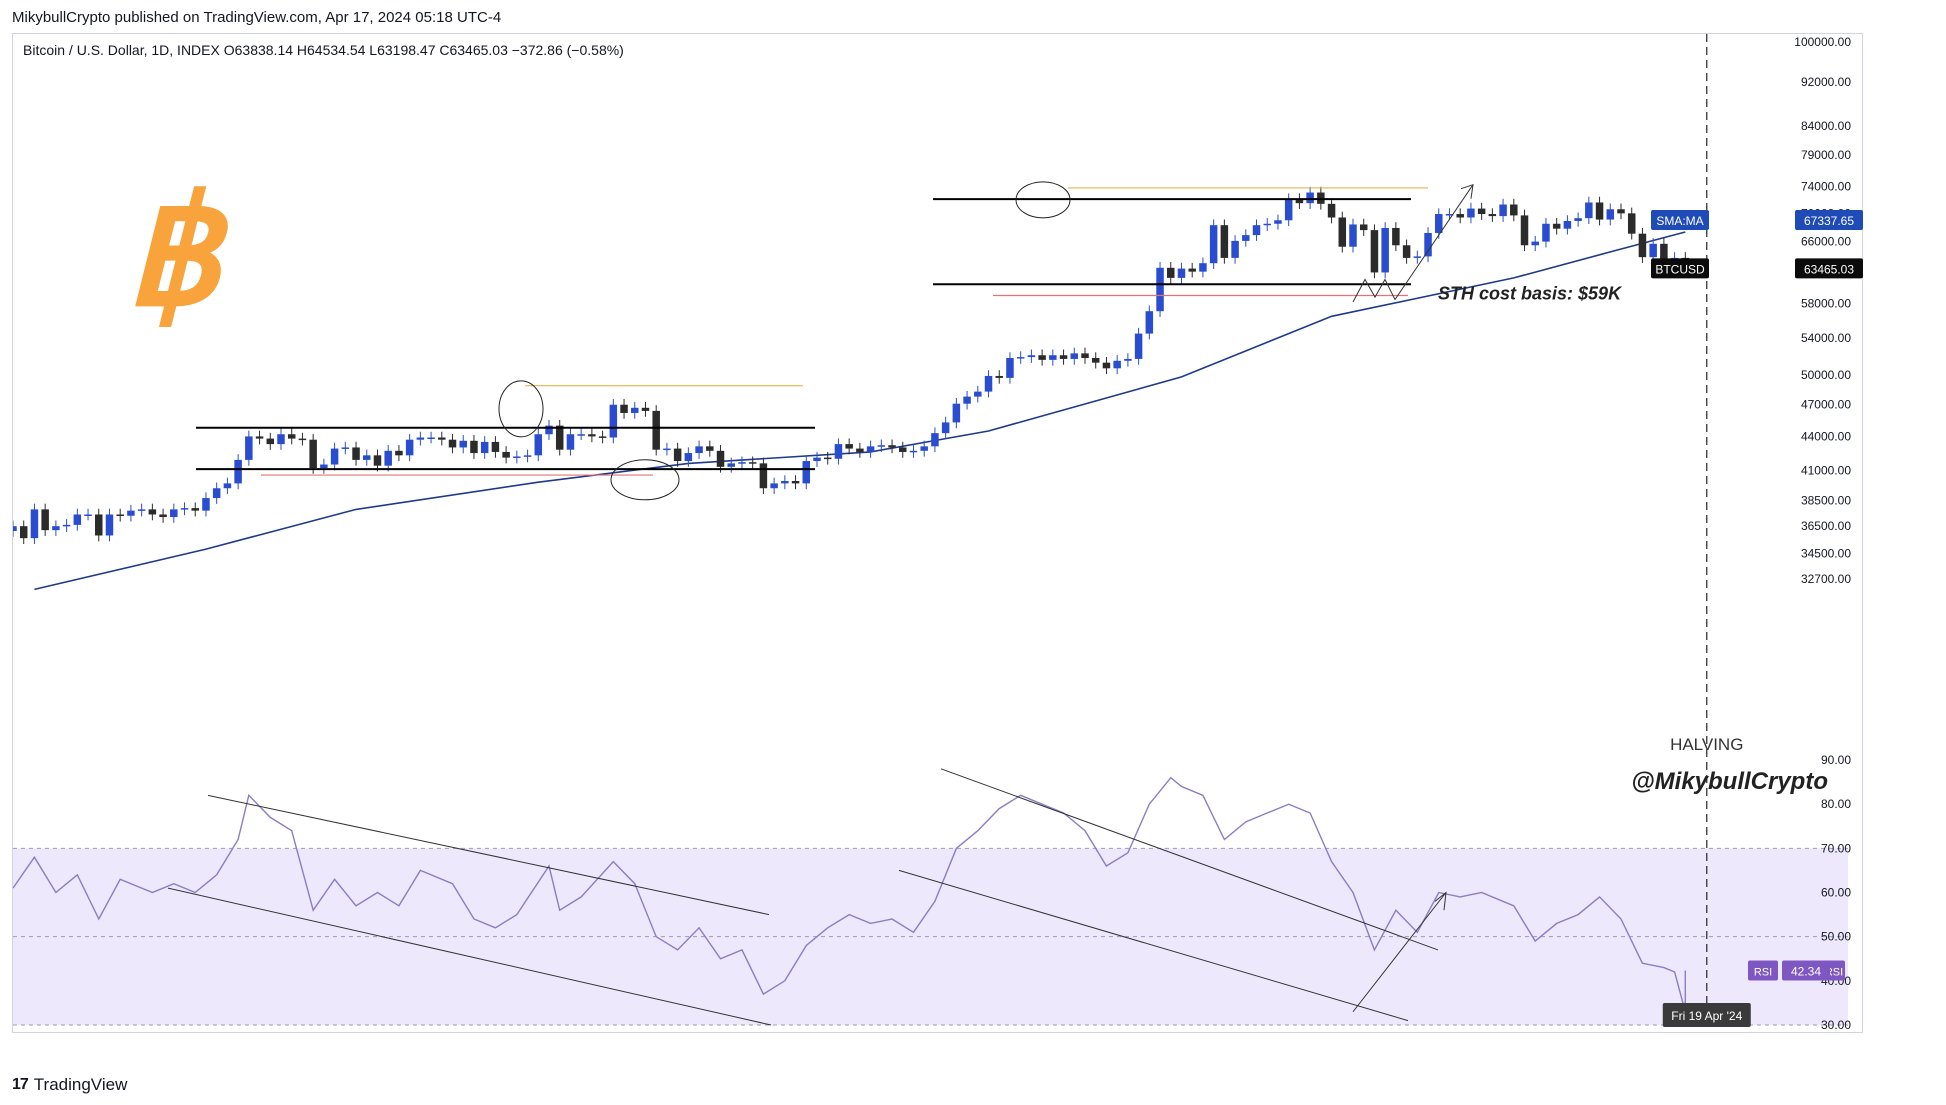  Describe the element at coordinates (1806, 970) in the screenshot. I see `rsi-tag-value-bg` at that location.